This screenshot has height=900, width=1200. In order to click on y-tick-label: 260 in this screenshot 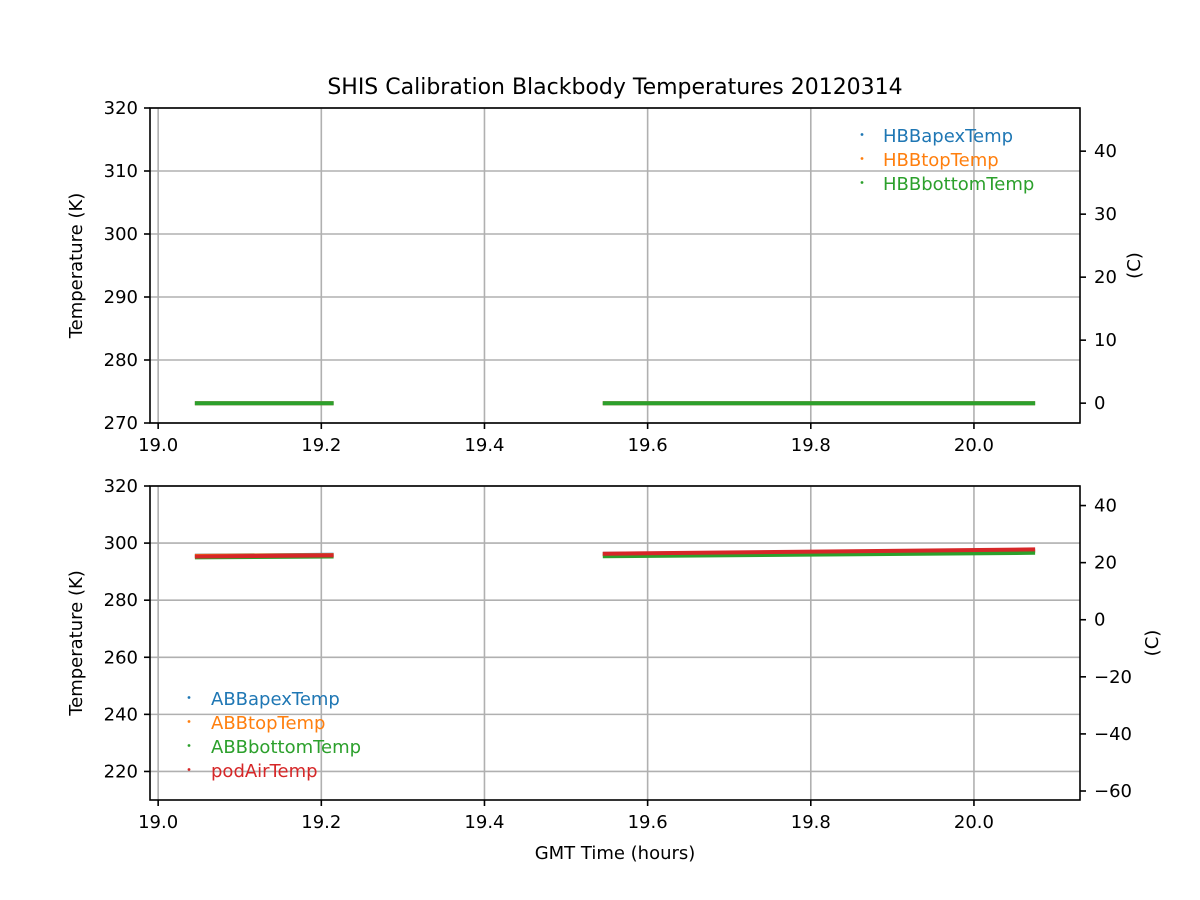, I will do `click(121, 657)`.